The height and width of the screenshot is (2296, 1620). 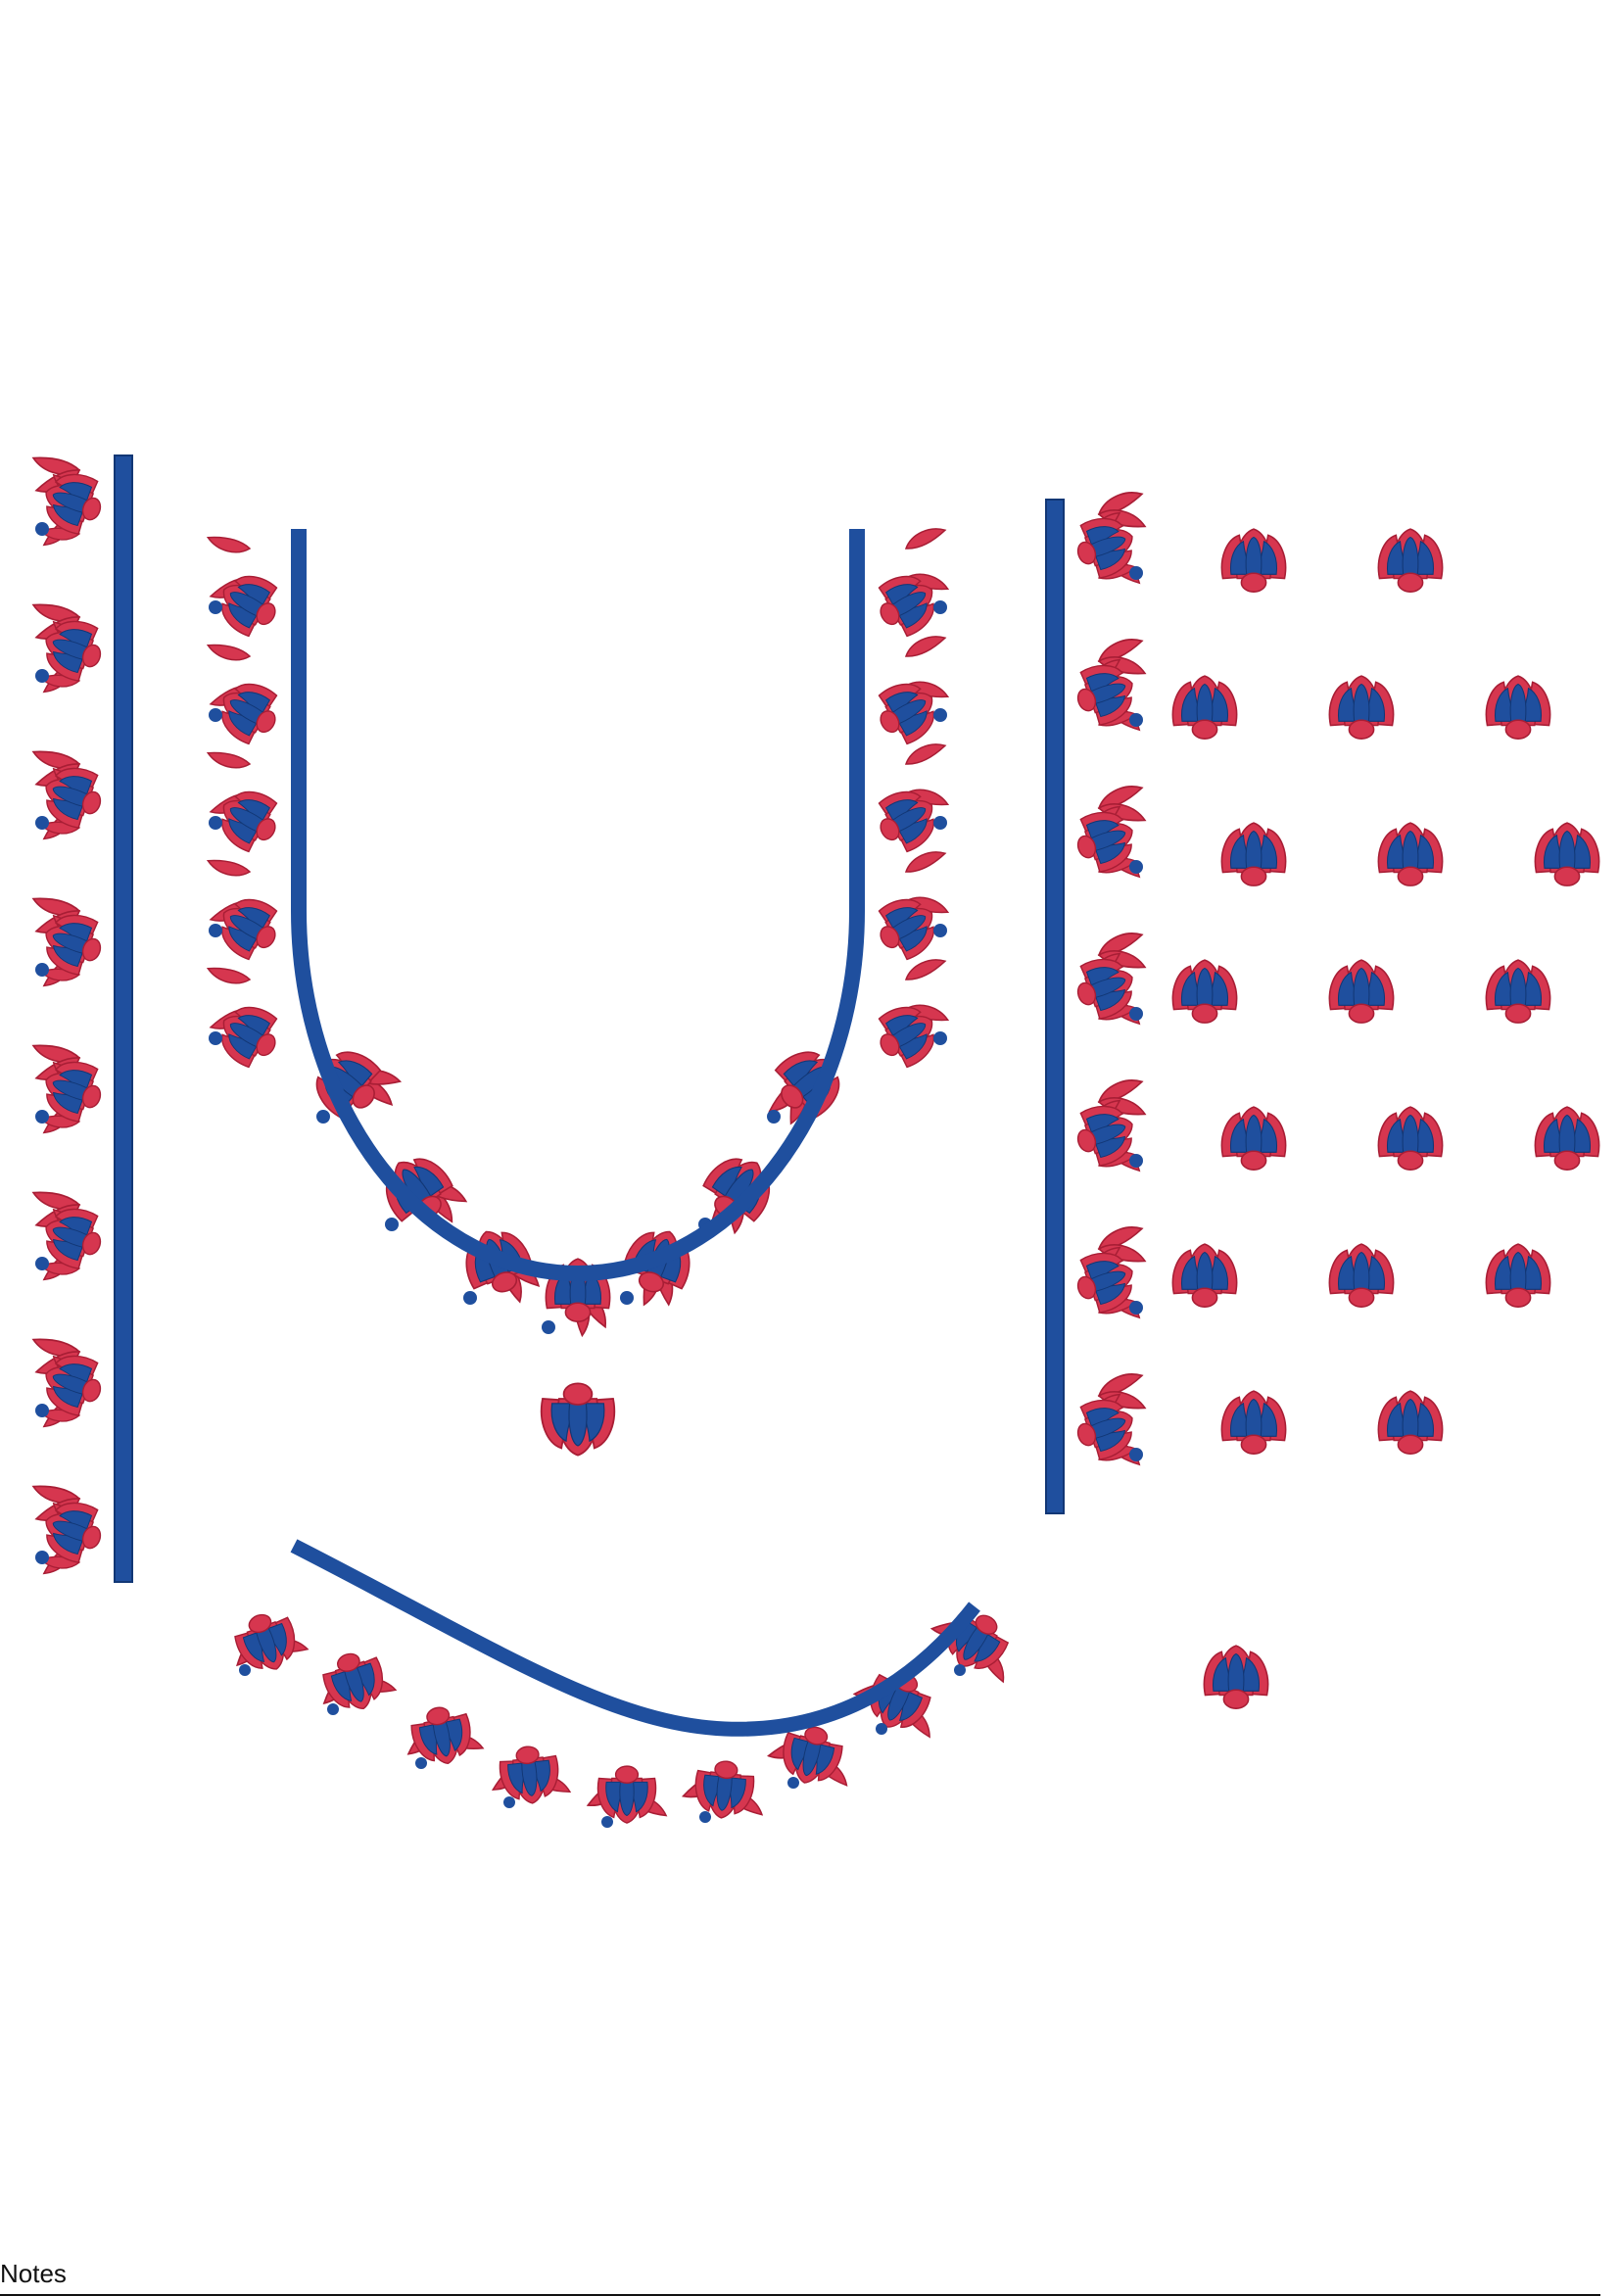 I want to click on back-neck-satin-line, so click(x=635, y=1638).